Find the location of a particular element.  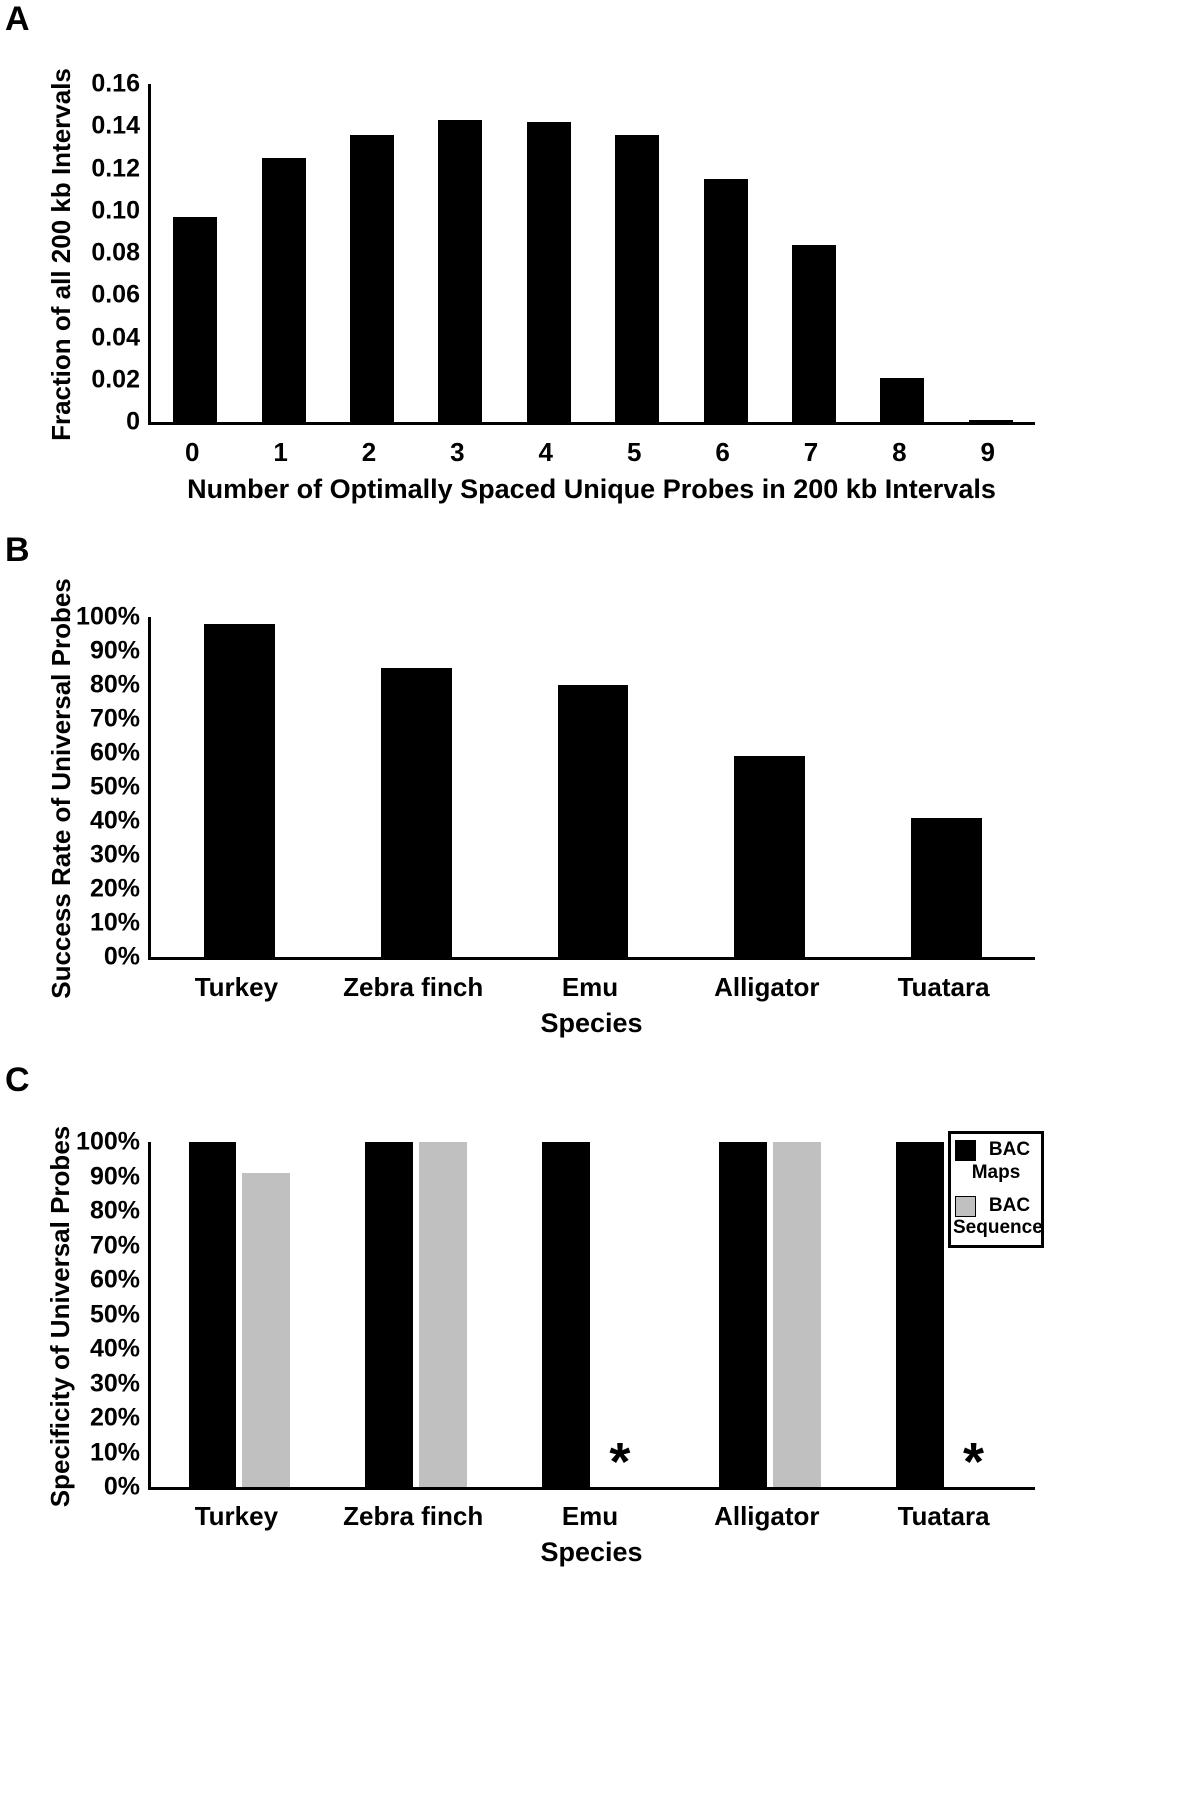

x-tick-label: 8 is located at coordinates (899, 452).